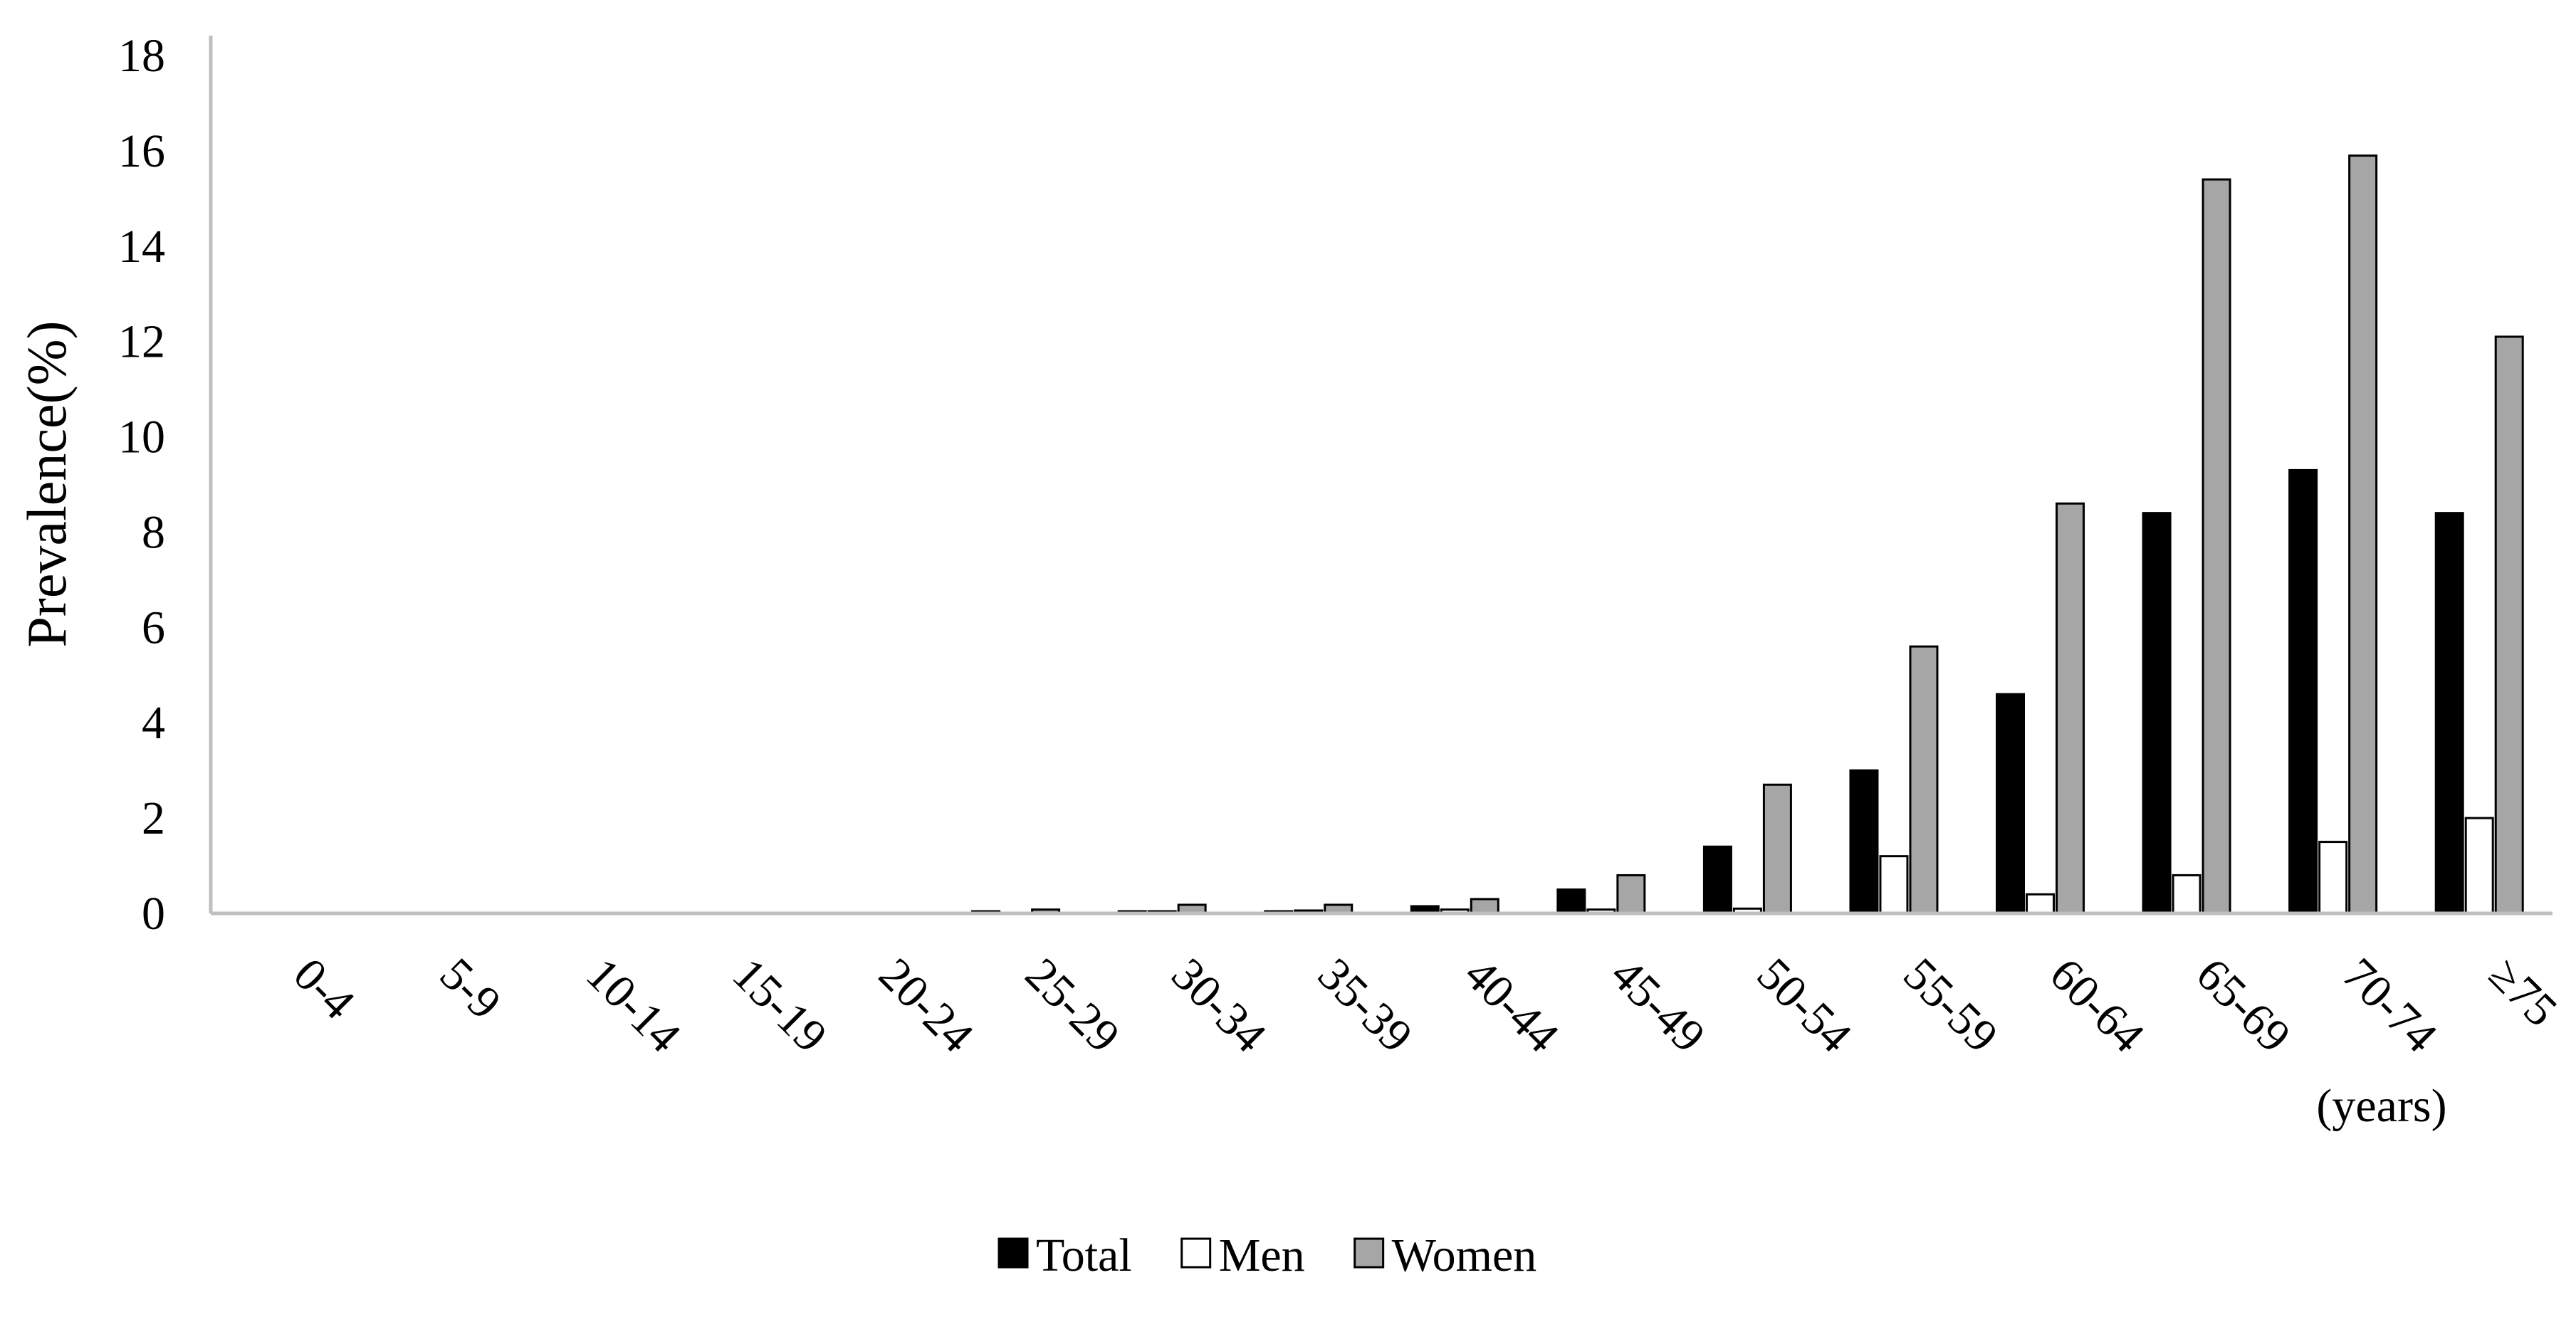 This screenshot has width=2576, height=1327. Describe the element at coordinates (1262, 1255) in the screenshot. I see `legend-label-men: Men` at that location.